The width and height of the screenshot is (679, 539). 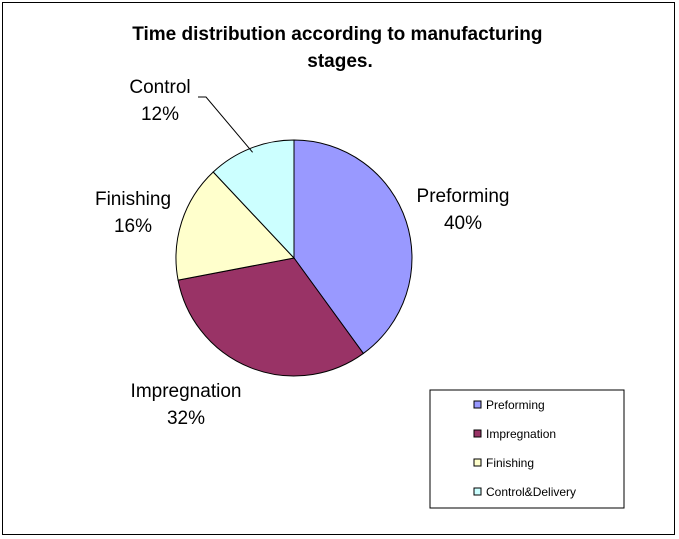 What do you see at coordinates (133, 213) in the screenshot?
I see `slice-label-finishing: Finishing 16%` at bounding box center [133, 213].